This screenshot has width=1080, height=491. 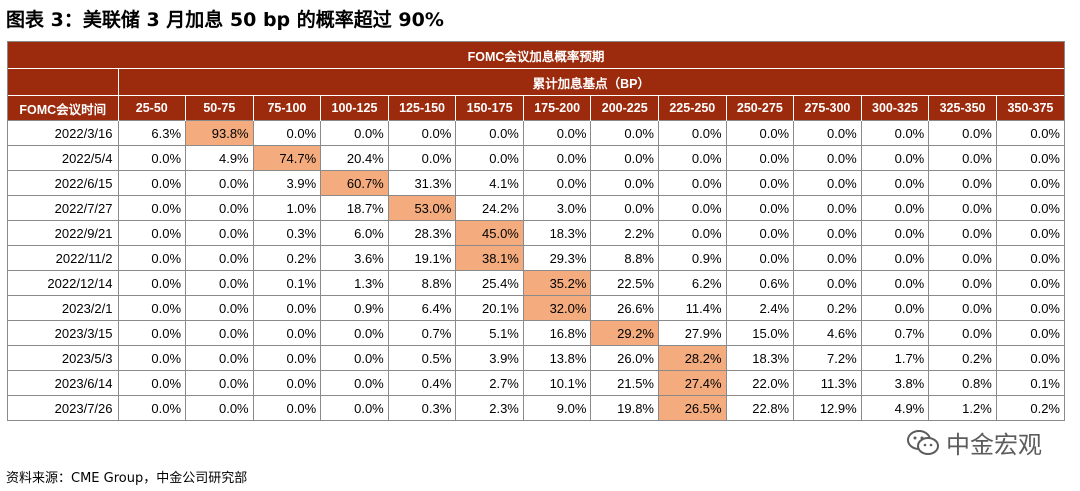 What do you see at coordinates (489, 258) in the screenshot?
I see `probability-cell: 38.1%` at bounding box center [489, 258].